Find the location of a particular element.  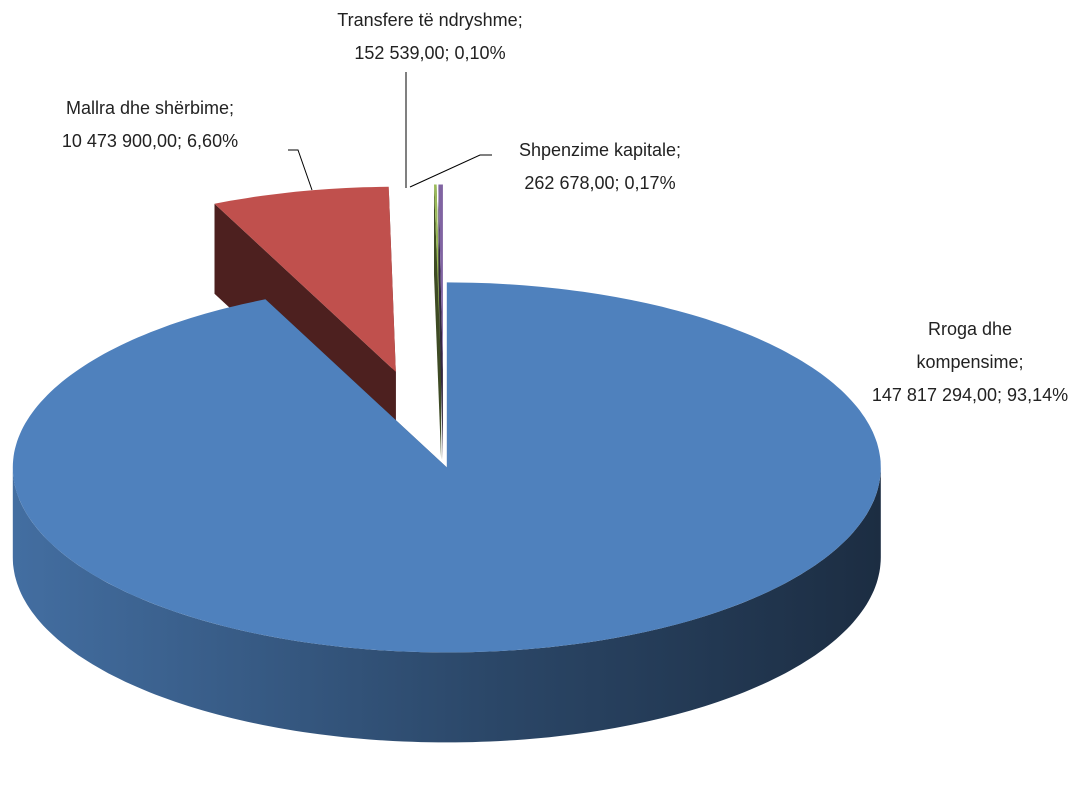

label-line: 10 473 900,00; 6,60% is located at coordinates (150, 141).